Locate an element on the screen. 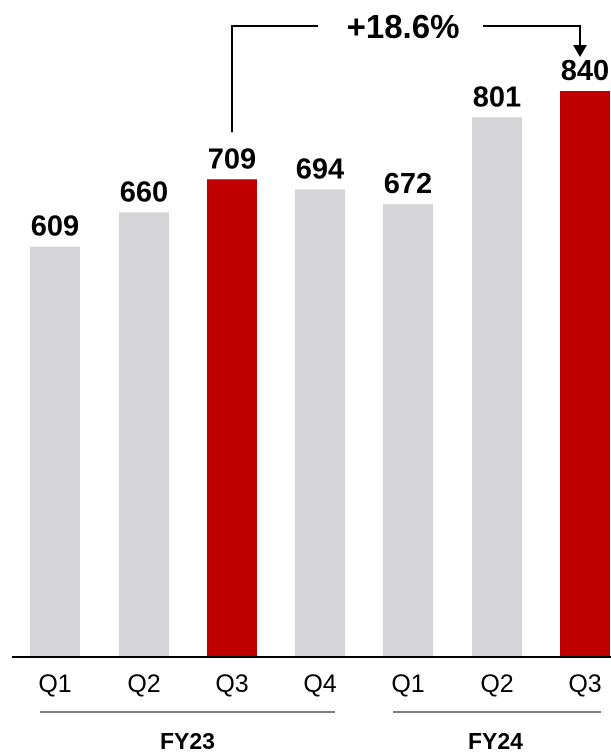  x-tick-label-7: Q3 is located at coordinates (584, 684).